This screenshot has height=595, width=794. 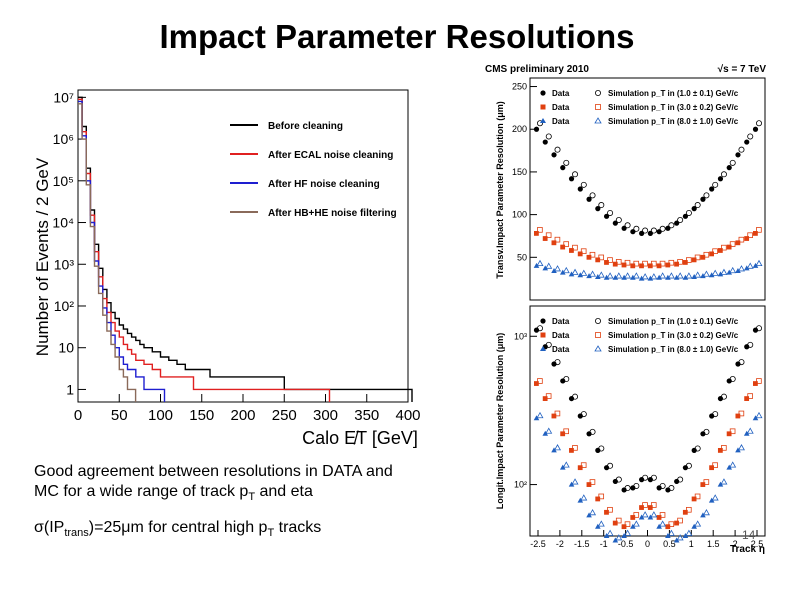 I want to click on sigma-prefix: σ(IP, so click(x=49, y=527).